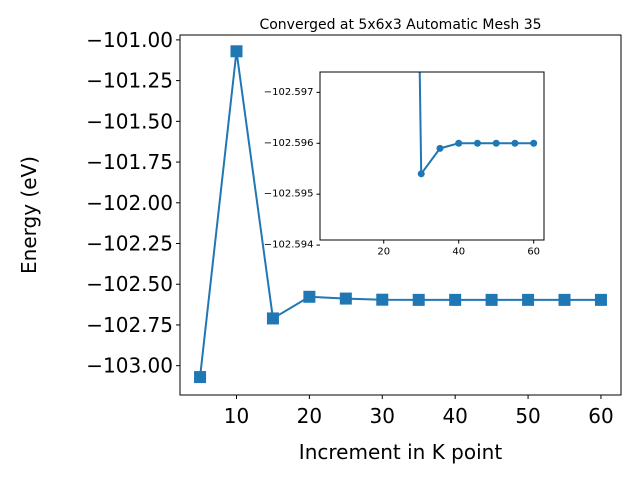  I want to click on main-y-tick-label: −102.00, so click(129, 203).